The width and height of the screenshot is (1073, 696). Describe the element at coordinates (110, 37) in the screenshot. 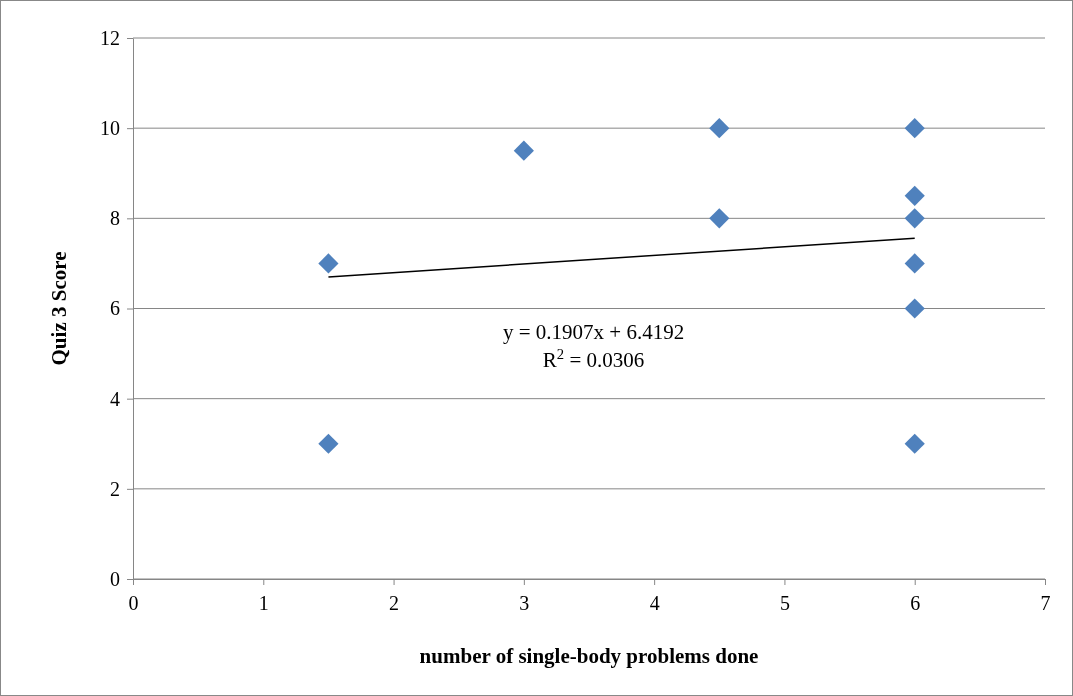

I see `y-tick-label: 12` at that location.